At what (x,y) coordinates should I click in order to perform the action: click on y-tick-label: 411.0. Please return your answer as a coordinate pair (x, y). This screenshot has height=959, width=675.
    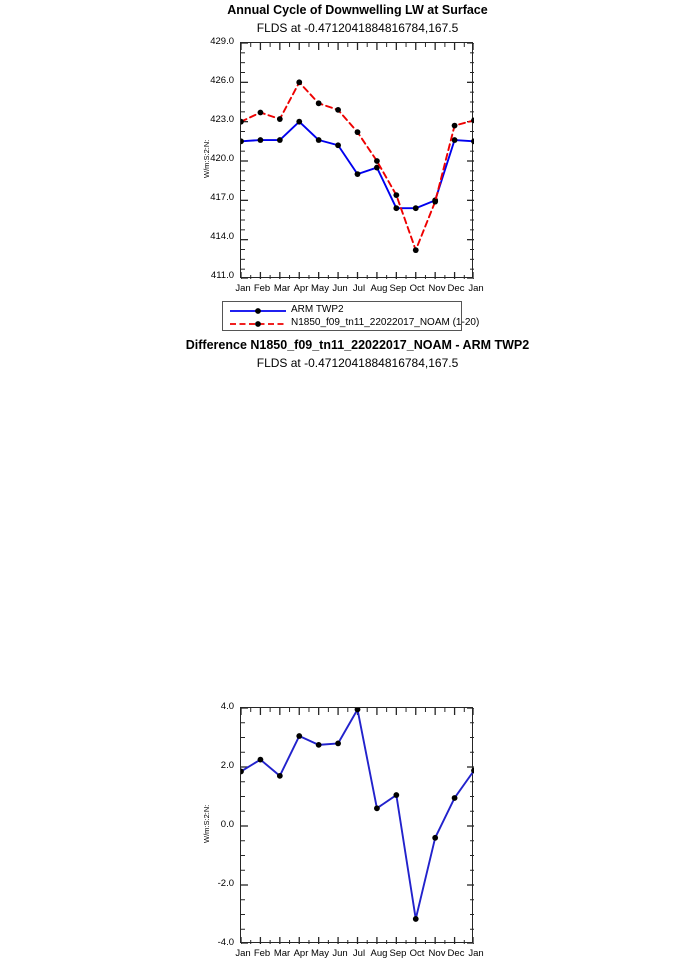
    Looking at the image, I should click on (222, 275).